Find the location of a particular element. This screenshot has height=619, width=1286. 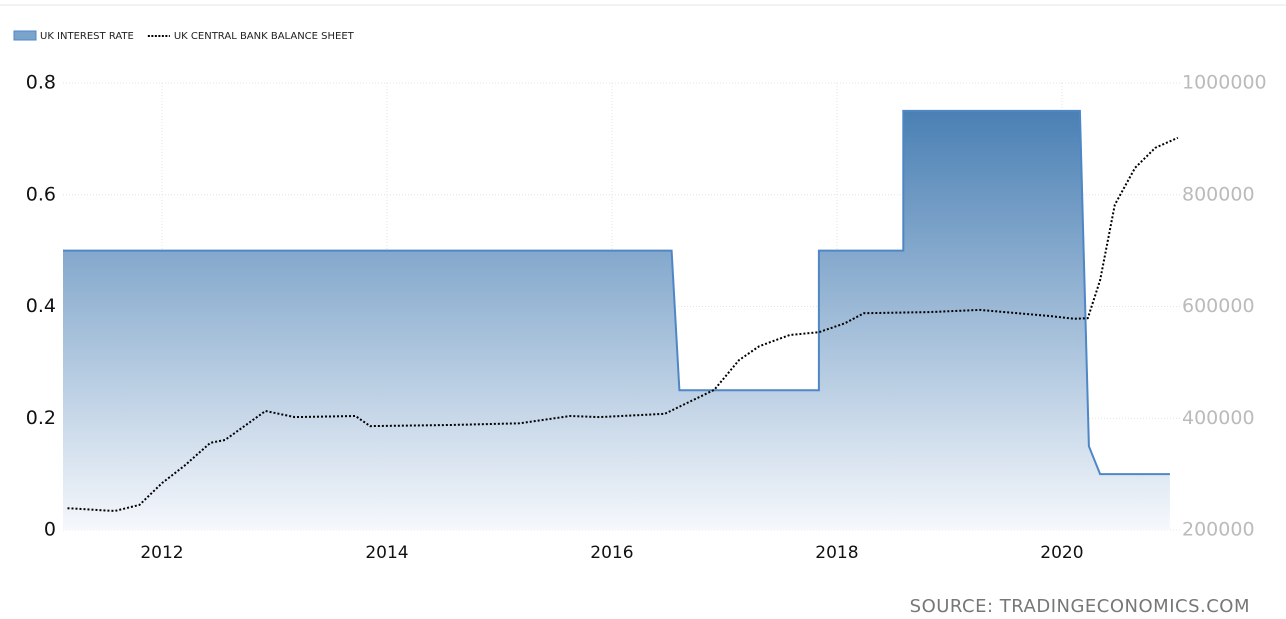

y2-tick-label: 800000 is located at coordinates (1218, 194).